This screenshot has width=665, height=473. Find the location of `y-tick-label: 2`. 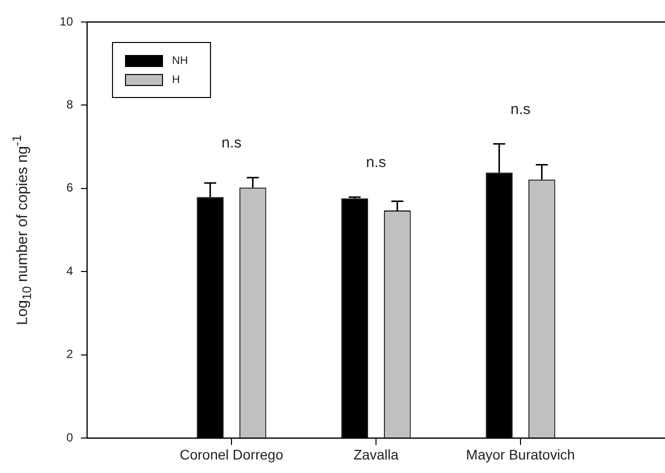

y-tick-label: 2 is located at coordinates (70, 354).